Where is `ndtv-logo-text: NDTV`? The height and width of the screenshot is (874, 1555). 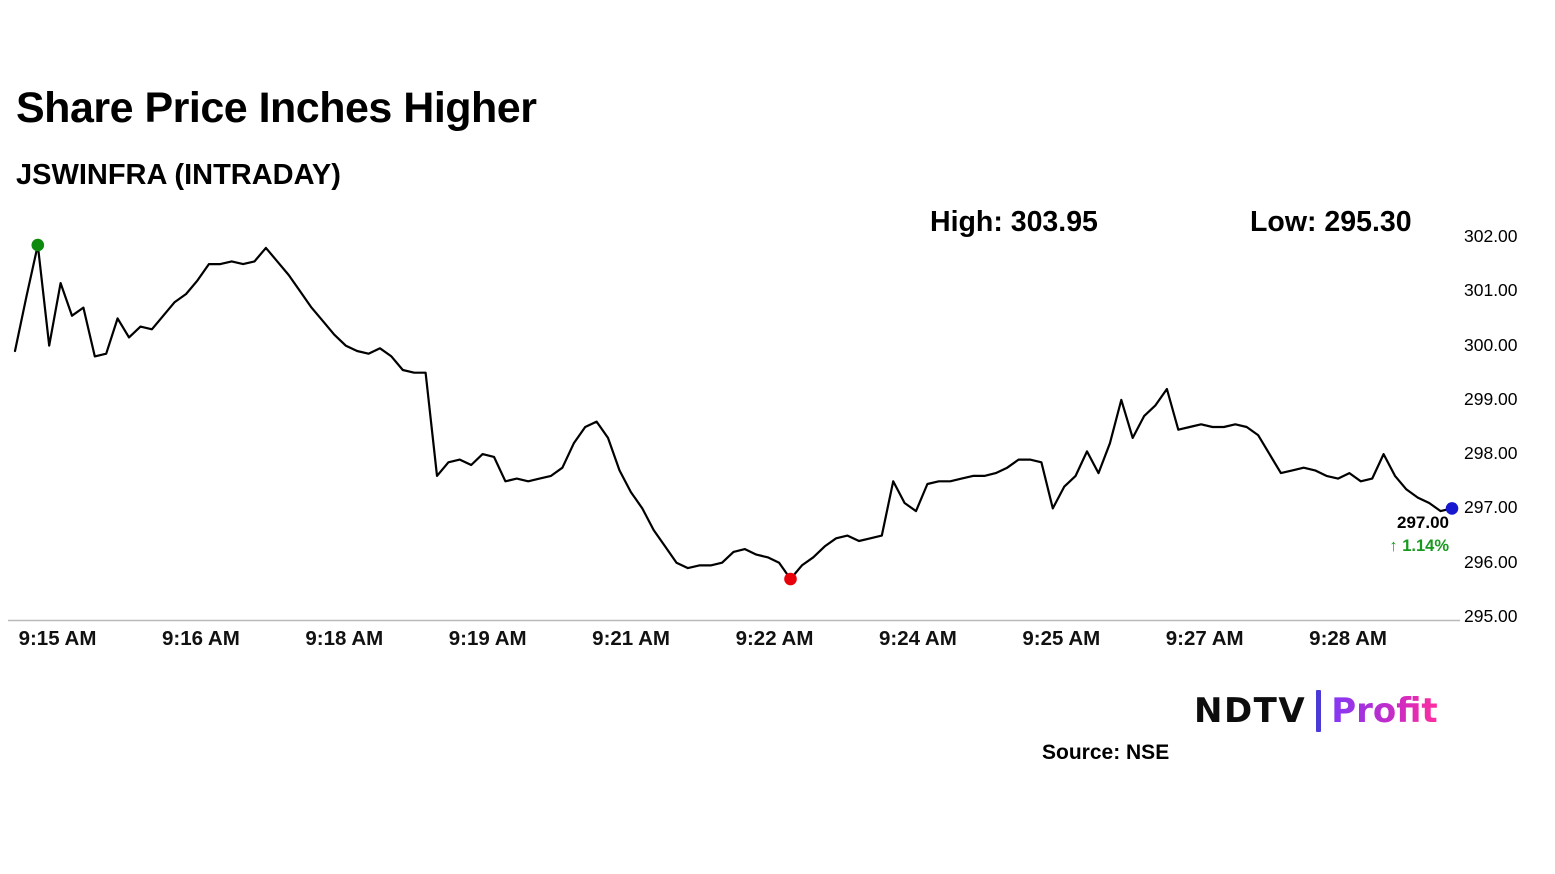
ndtv-logo-text: NDTV is located at coordinates (1250, 711).